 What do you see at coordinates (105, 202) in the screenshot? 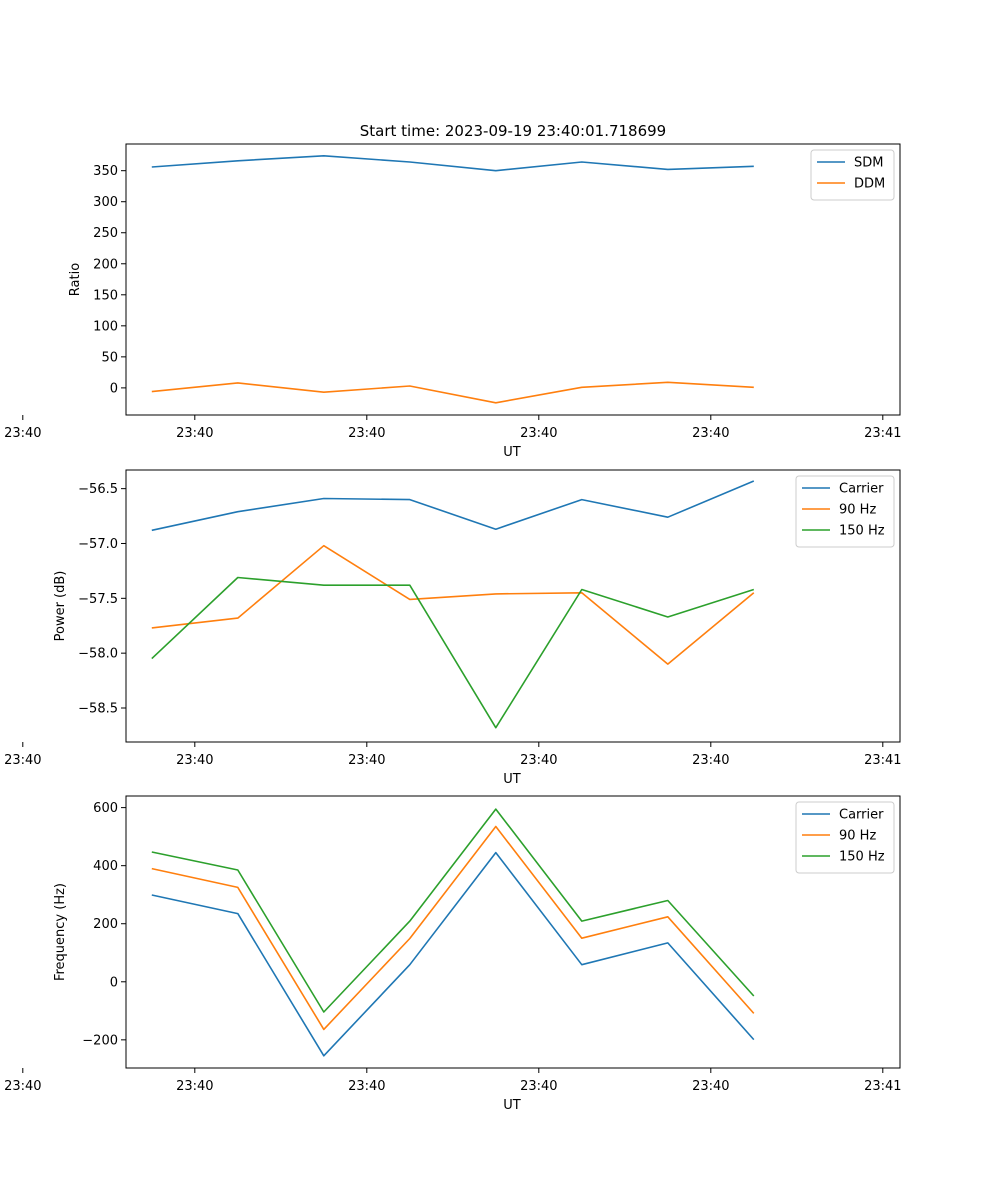
I see `y-tick-label: 300` at bounding box center [105, 202].